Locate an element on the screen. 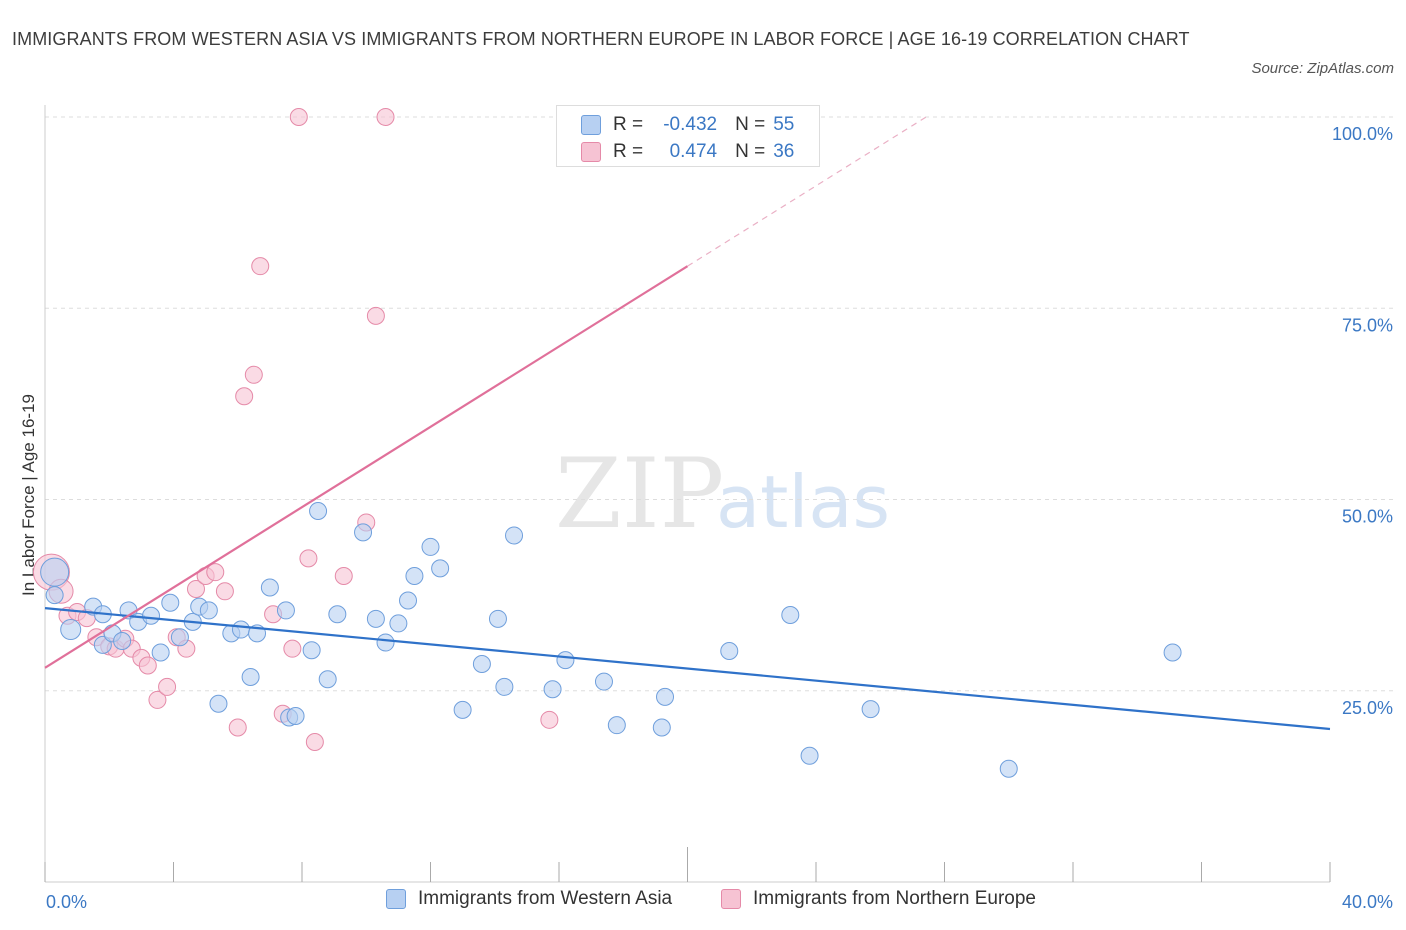 This screenshot has height=930, width=1406. y-tick-label: 25.0% is located at coordinates (1367, 708).